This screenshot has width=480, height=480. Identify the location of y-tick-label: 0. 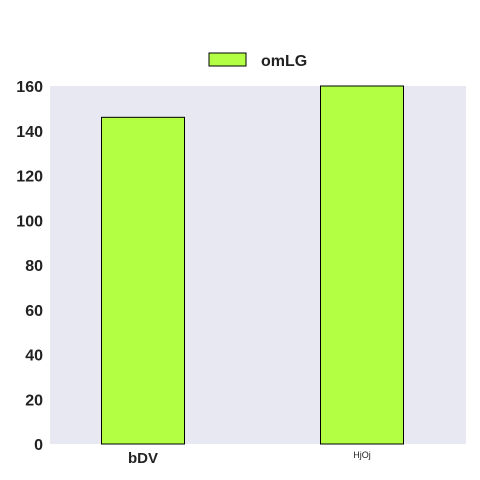
(38, 445).